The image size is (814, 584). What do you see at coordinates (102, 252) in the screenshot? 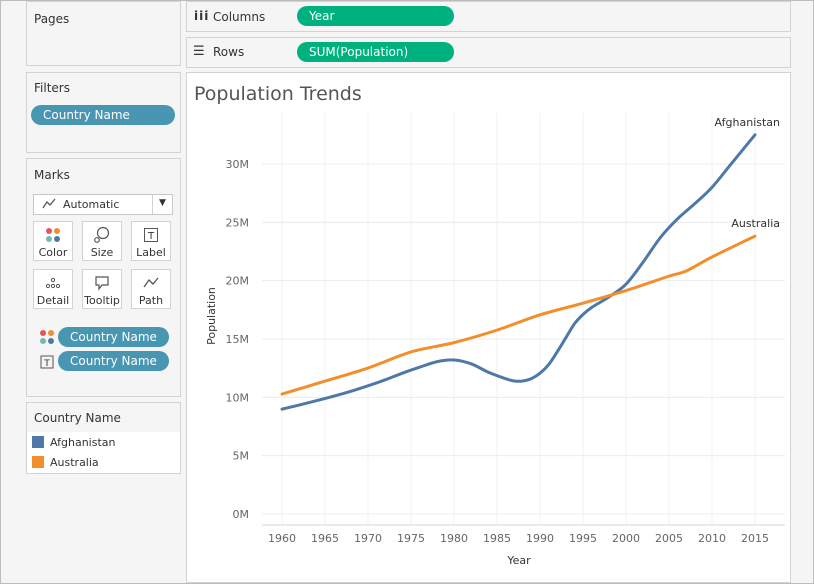
I see `size-button-label: Size` at bounding box center [102, 252].